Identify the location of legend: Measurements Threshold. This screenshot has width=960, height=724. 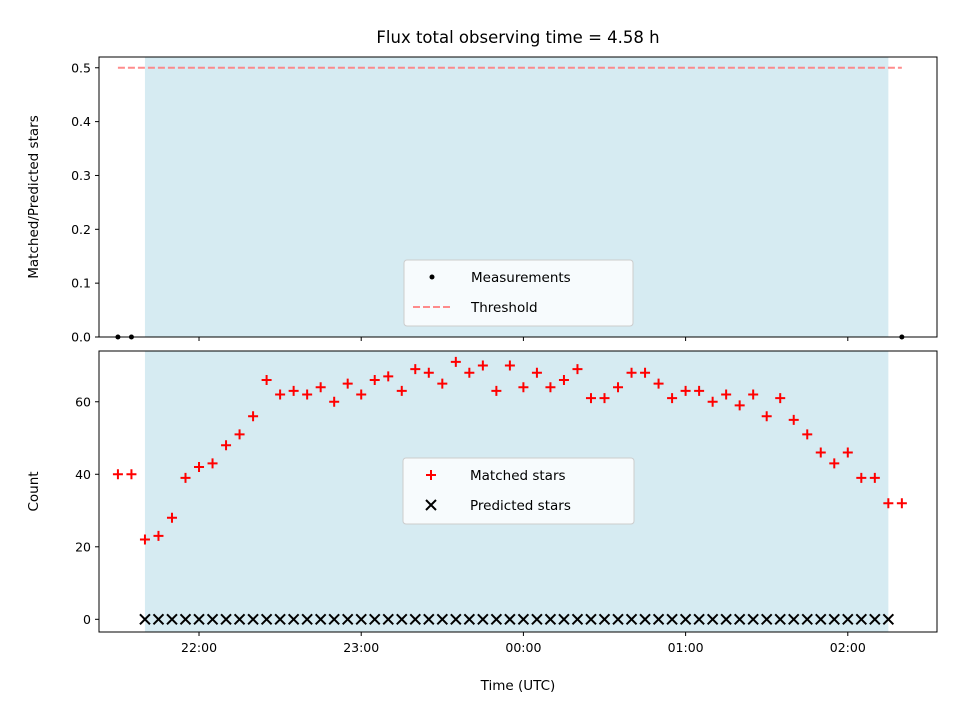
(518, 293).